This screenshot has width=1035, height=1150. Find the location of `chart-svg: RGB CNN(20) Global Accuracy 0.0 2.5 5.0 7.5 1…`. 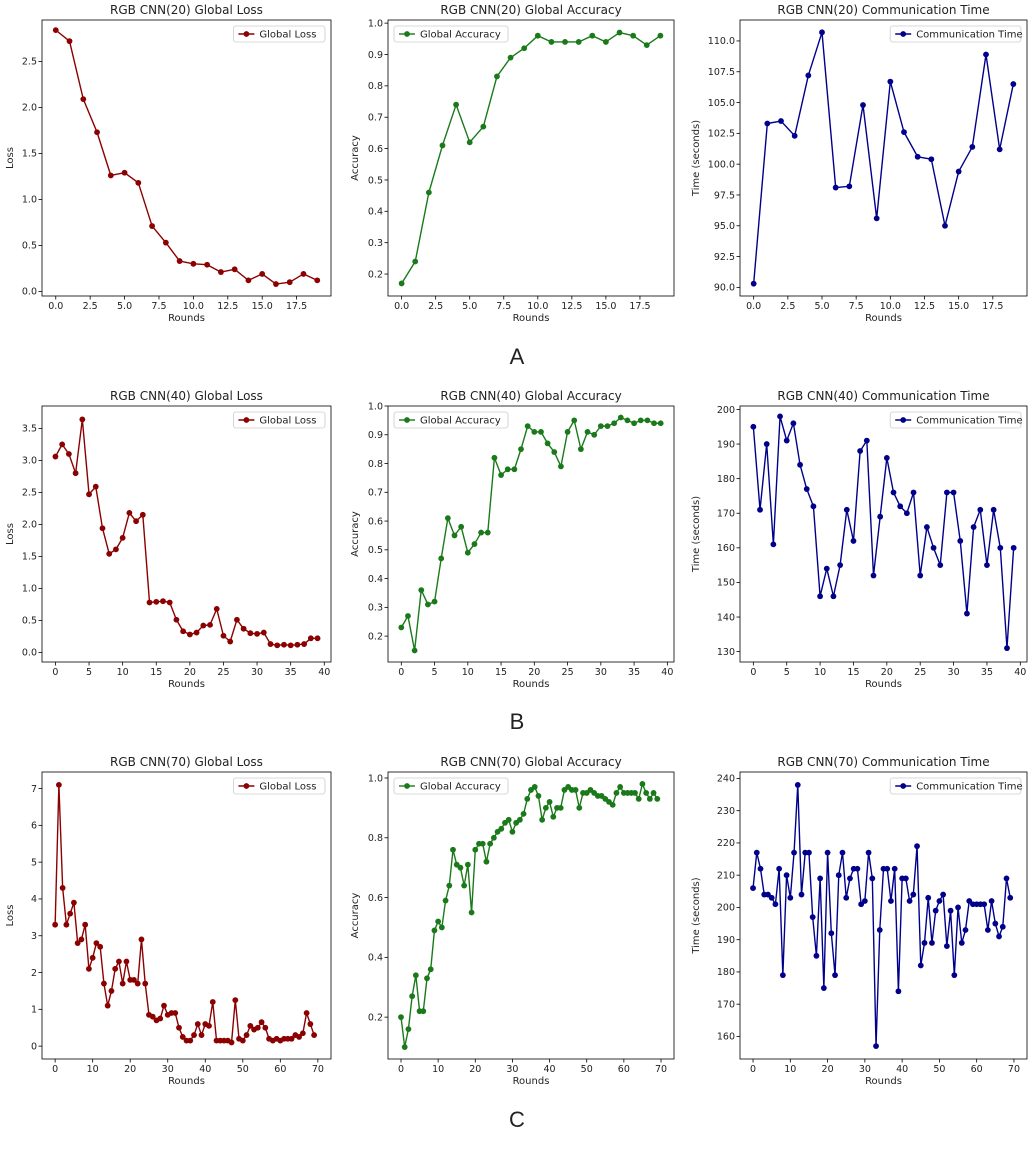

chart-svg: RGB CNN(20) Global Accuracy 0.0 2.5 5.0 7.5 1… is located at coordinates (512, 163).